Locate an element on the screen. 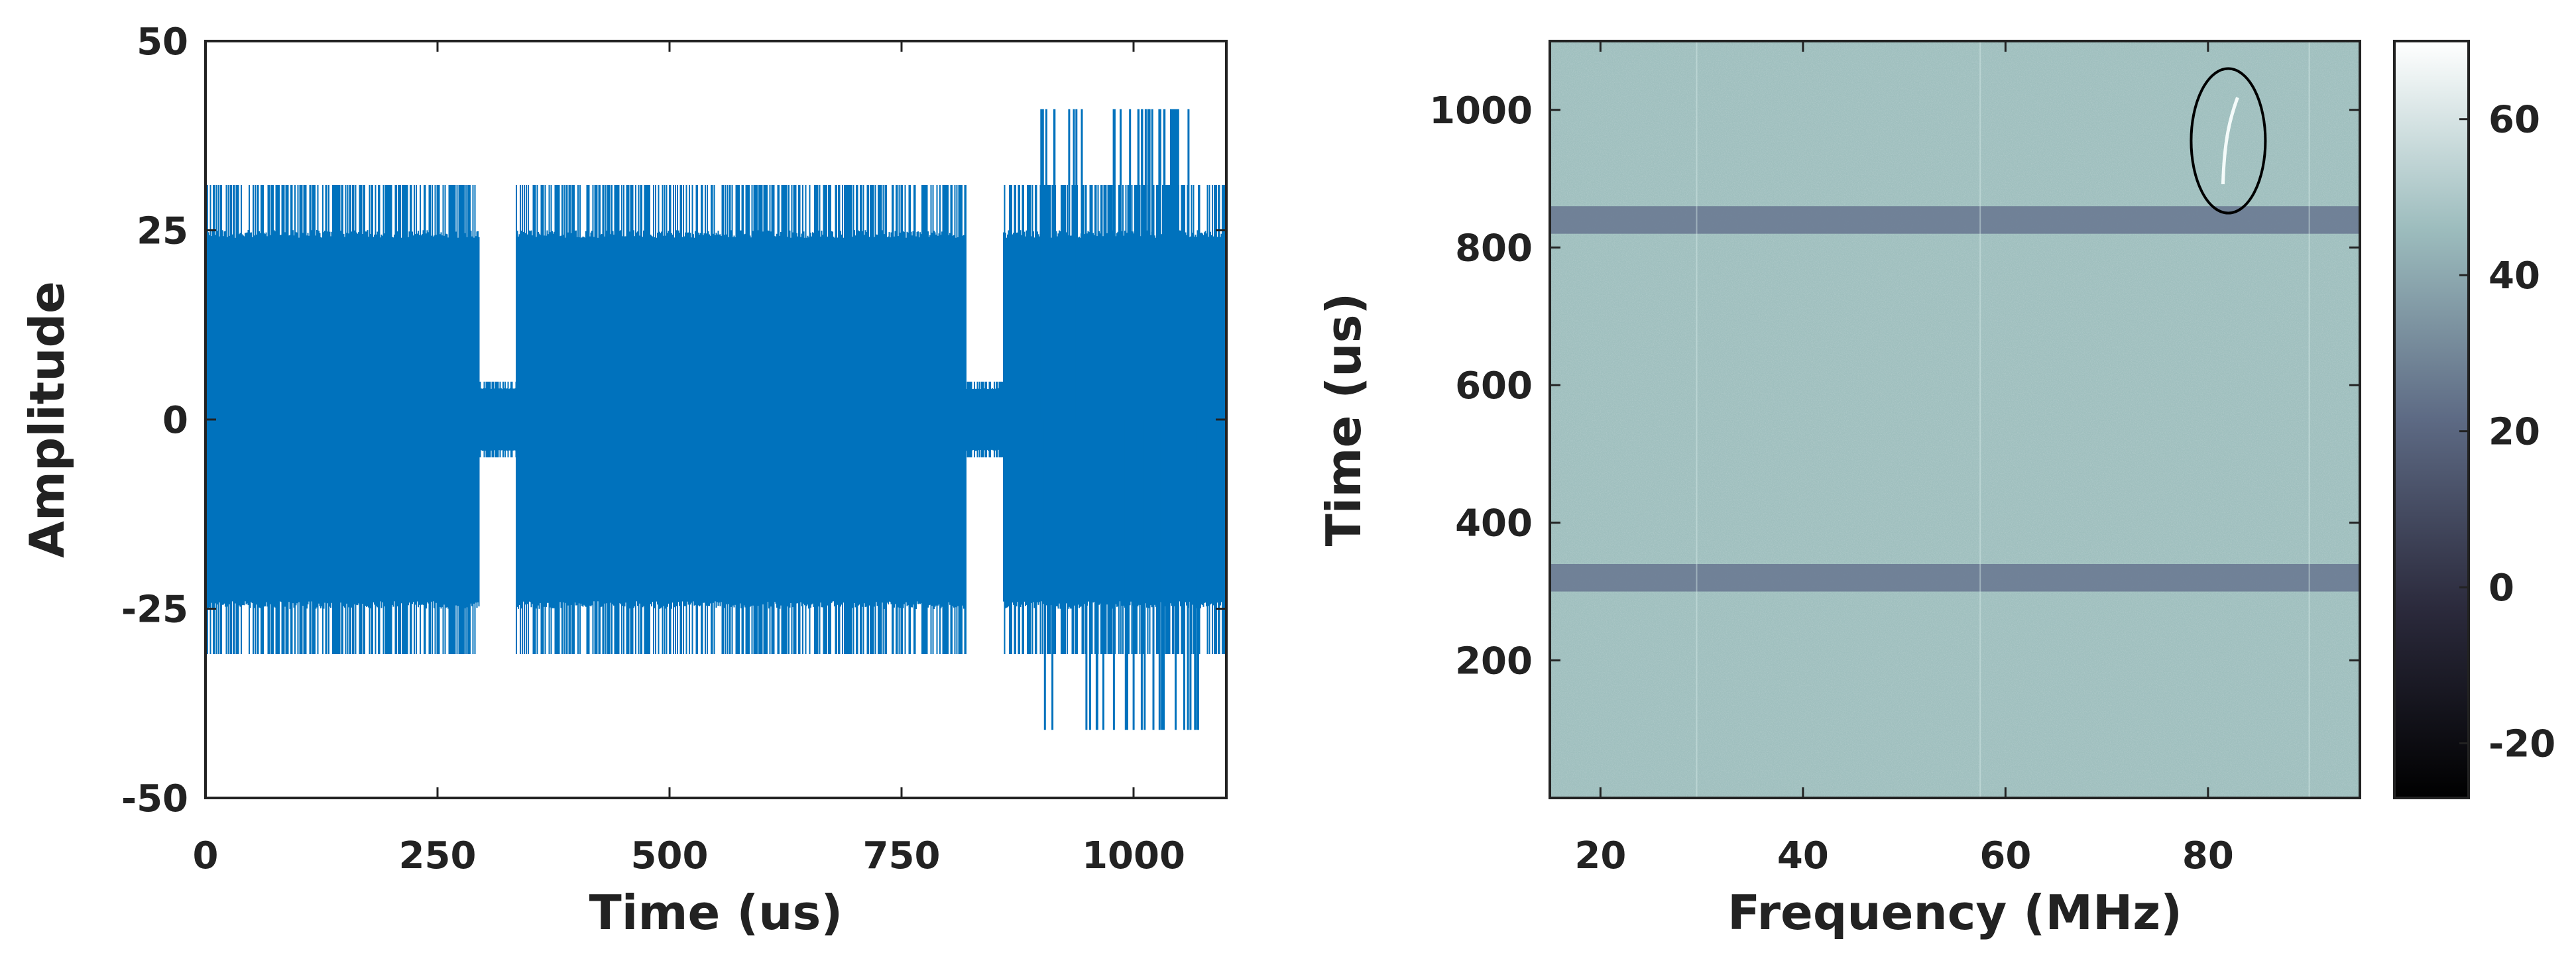 Image resolution: width=2576 pixels, height=957 pixels. right-y-axis-label: Time (us) is located at coordinates (1344, 420).